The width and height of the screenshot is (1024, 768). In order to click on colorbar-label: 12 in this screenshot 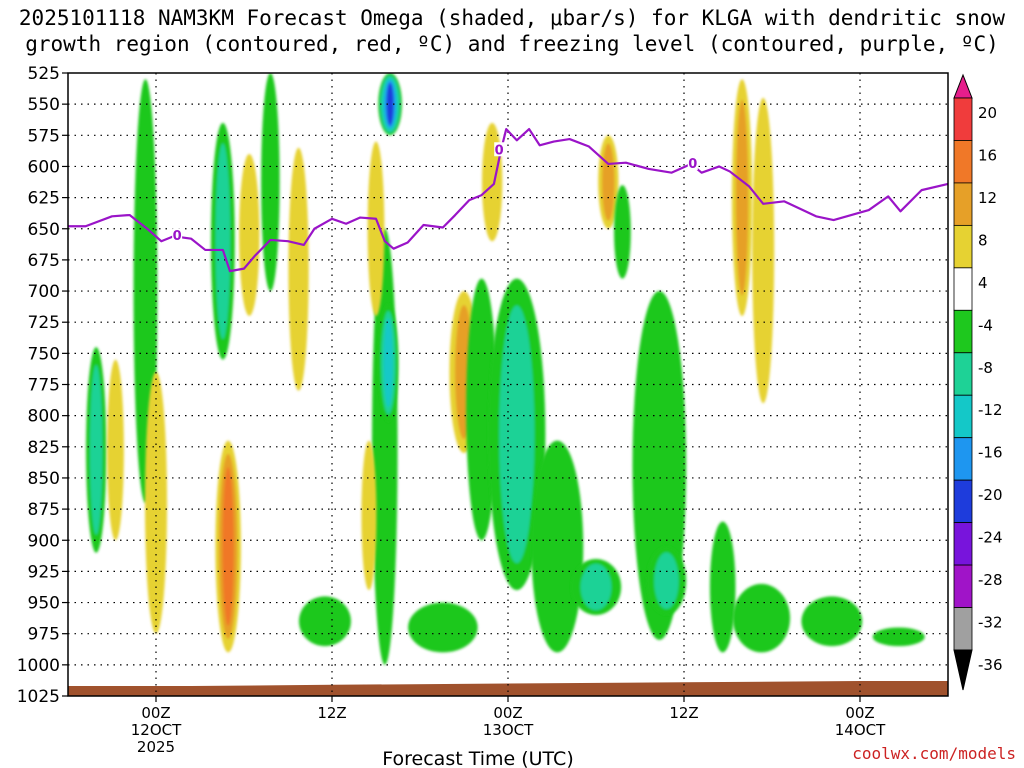, I will do `click(987, 198)`.